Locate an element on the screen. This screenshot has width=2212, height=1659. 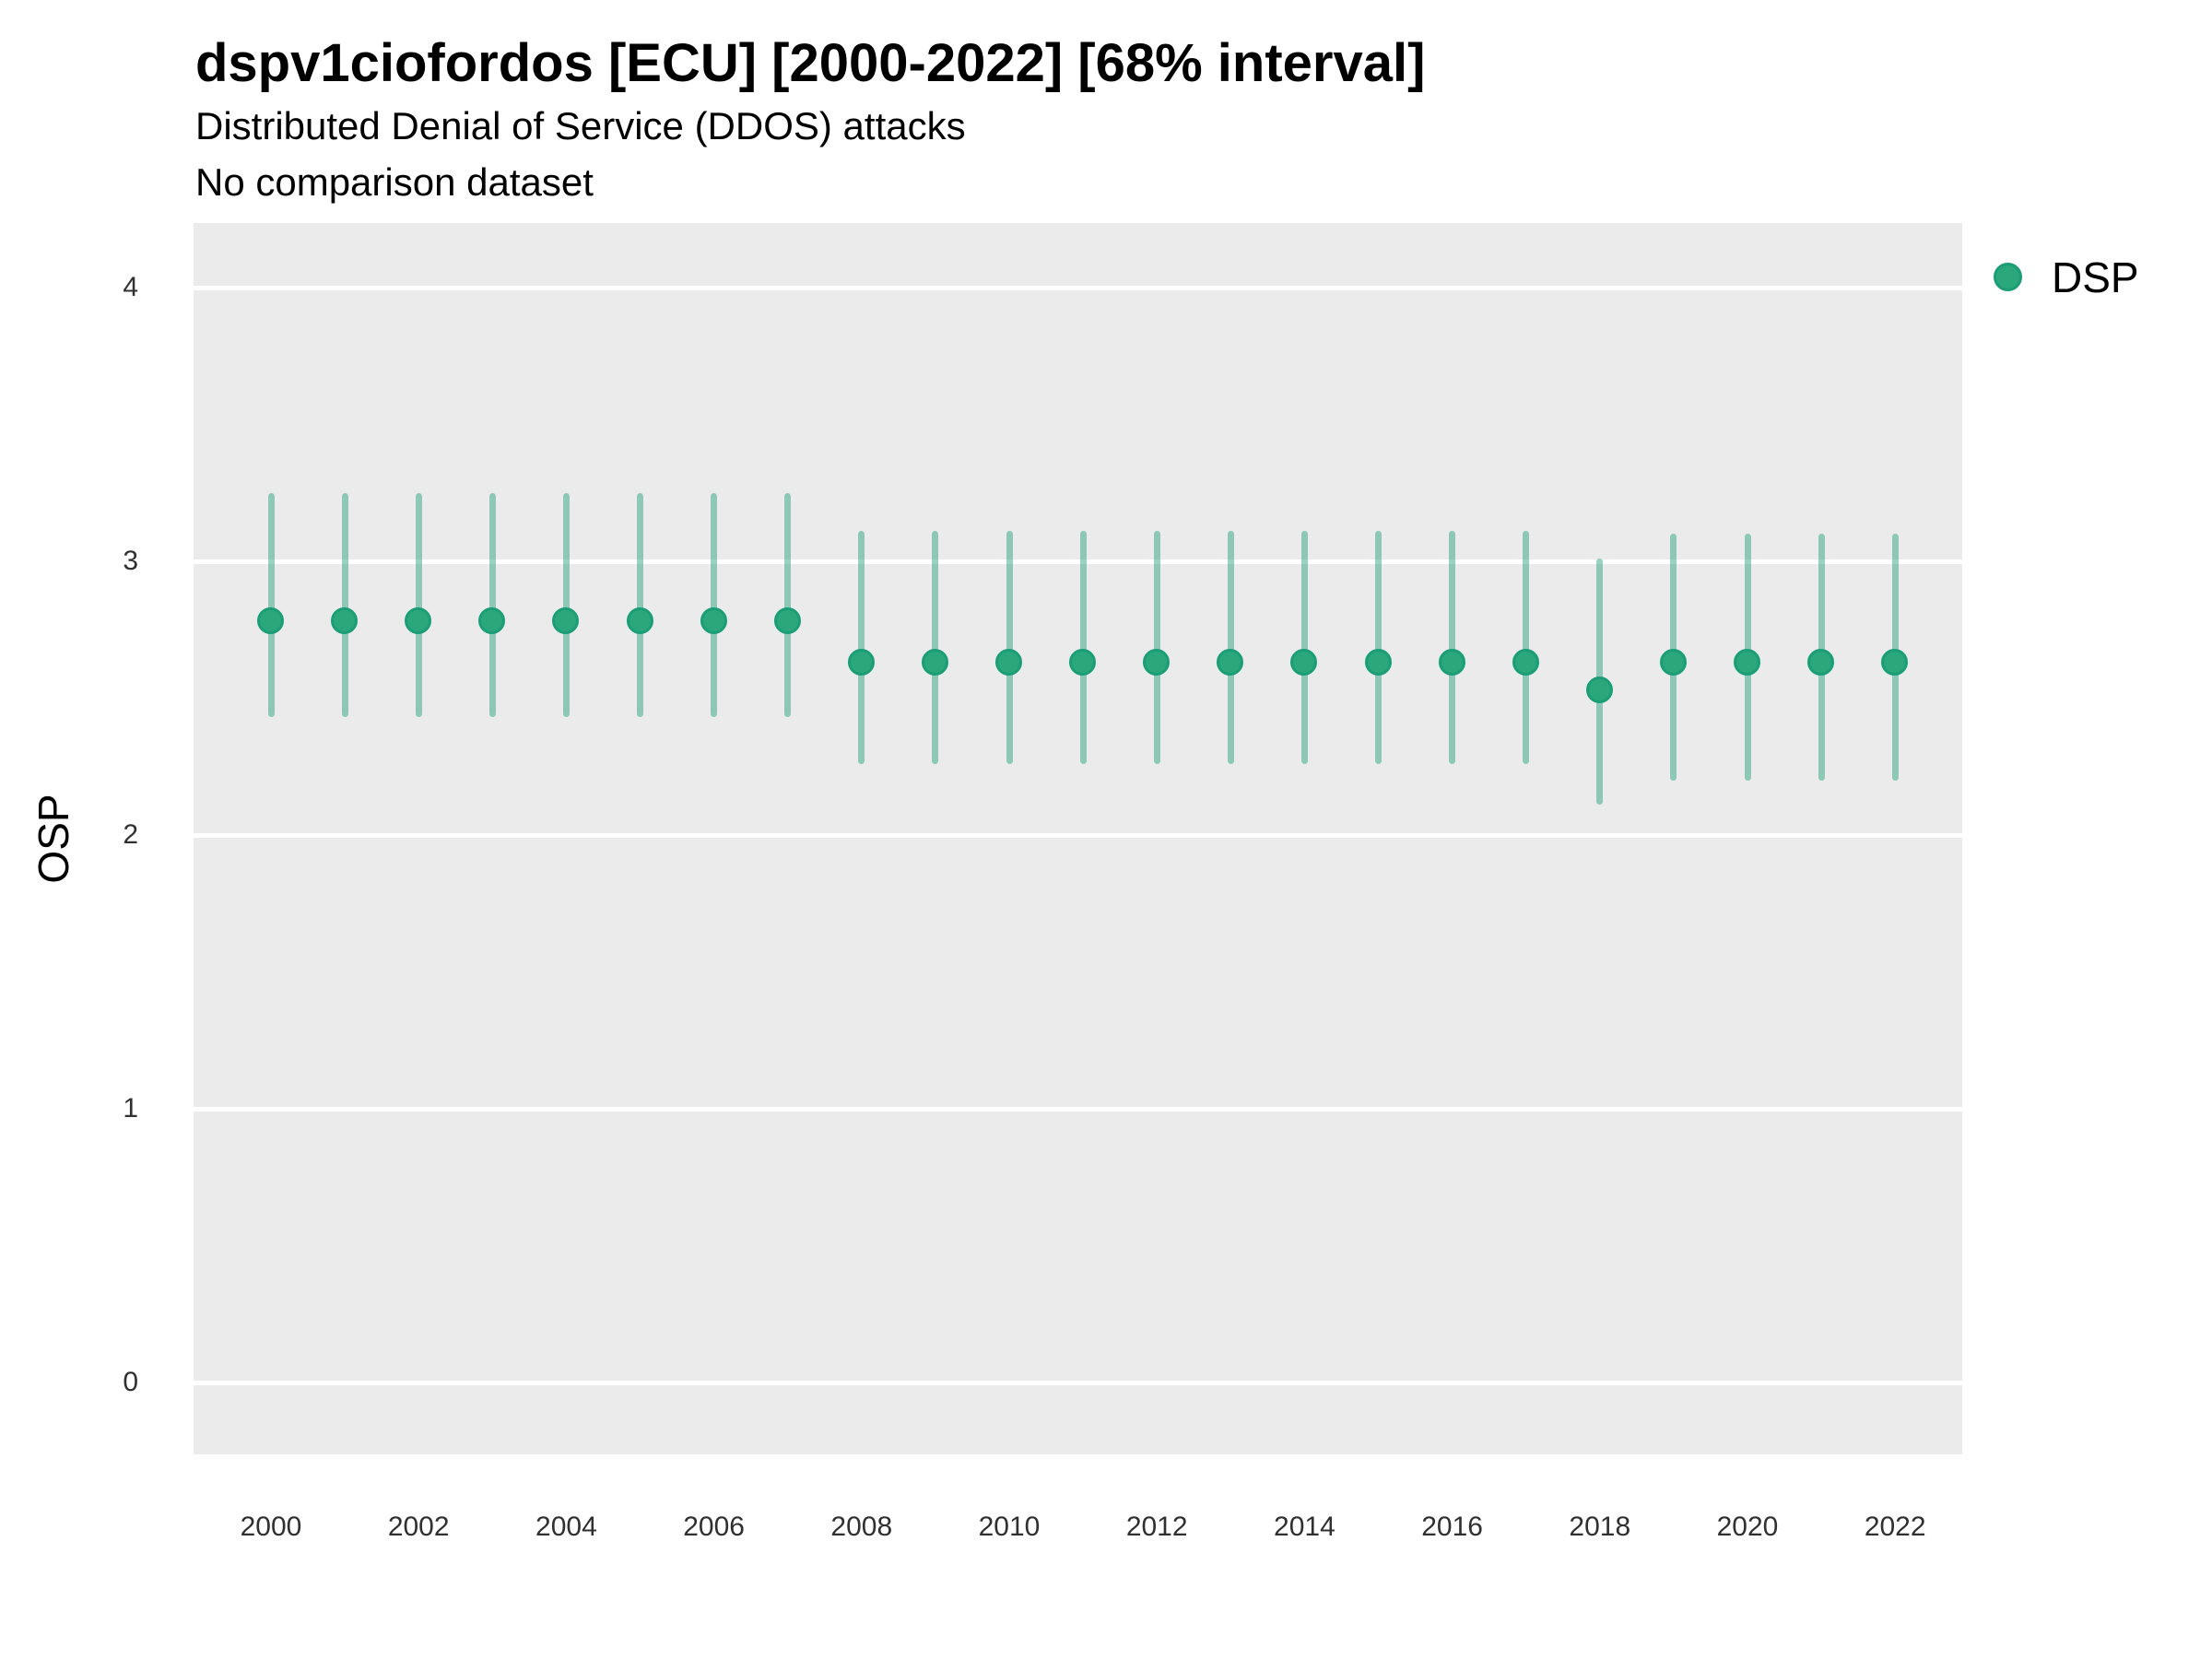
data-point-2008 is located at coordinates (861, 662).